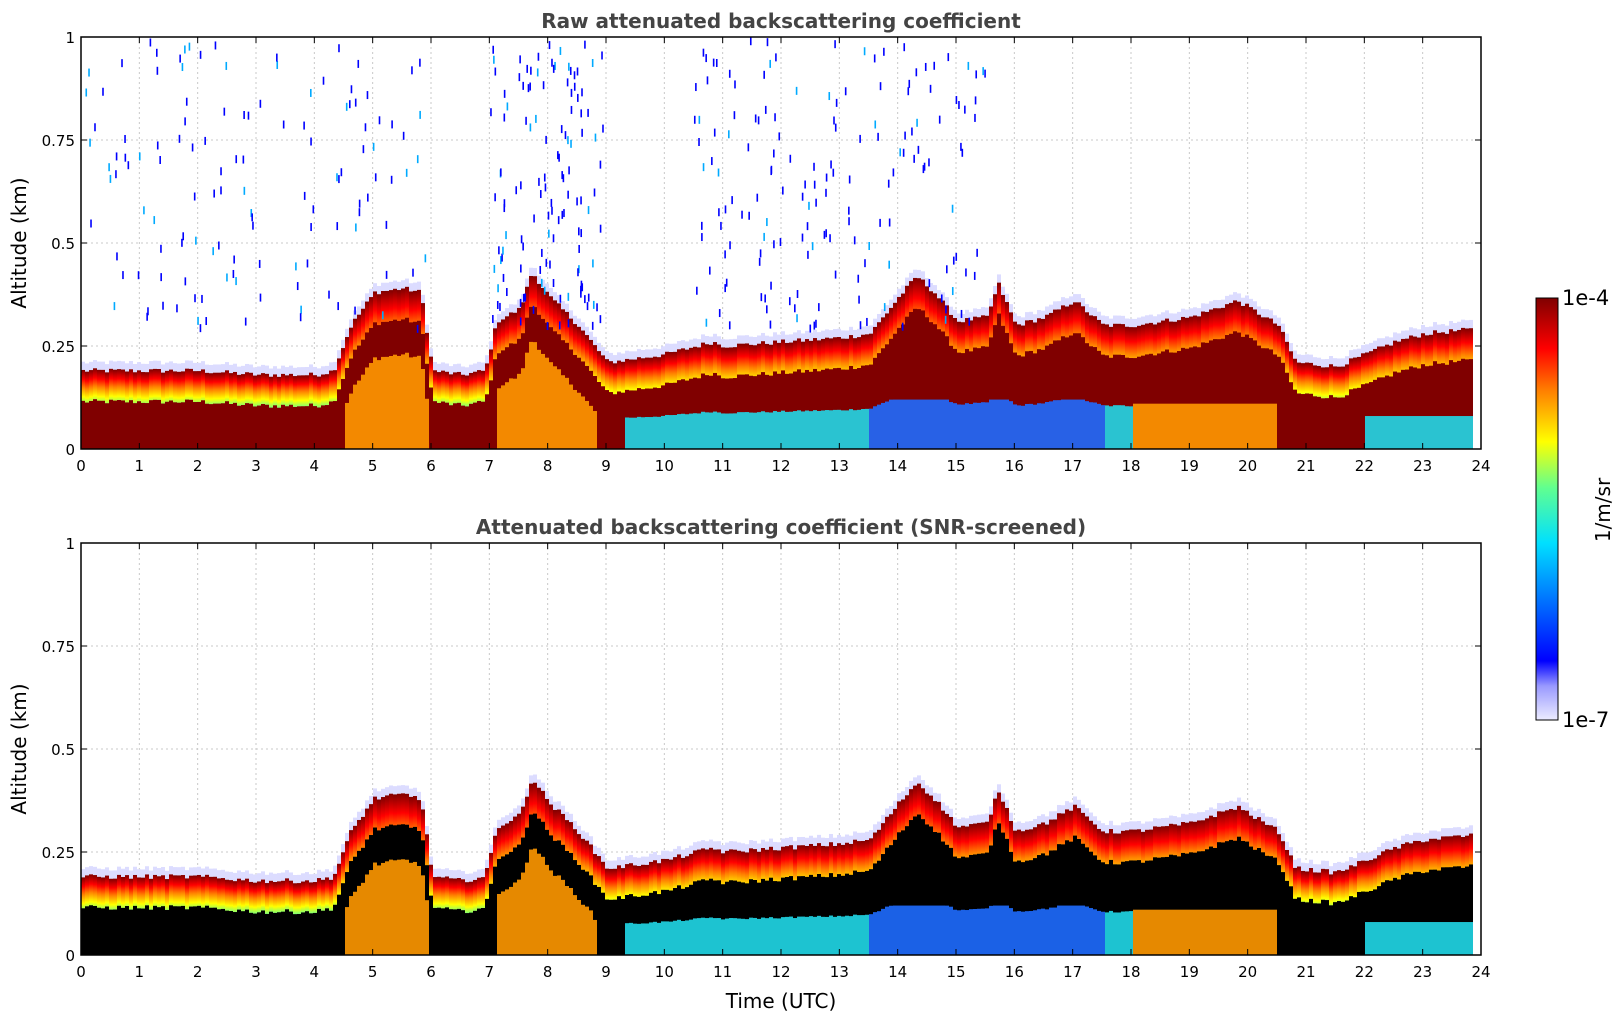  I want to click on y-tick-label: 0, so click(70, 450).